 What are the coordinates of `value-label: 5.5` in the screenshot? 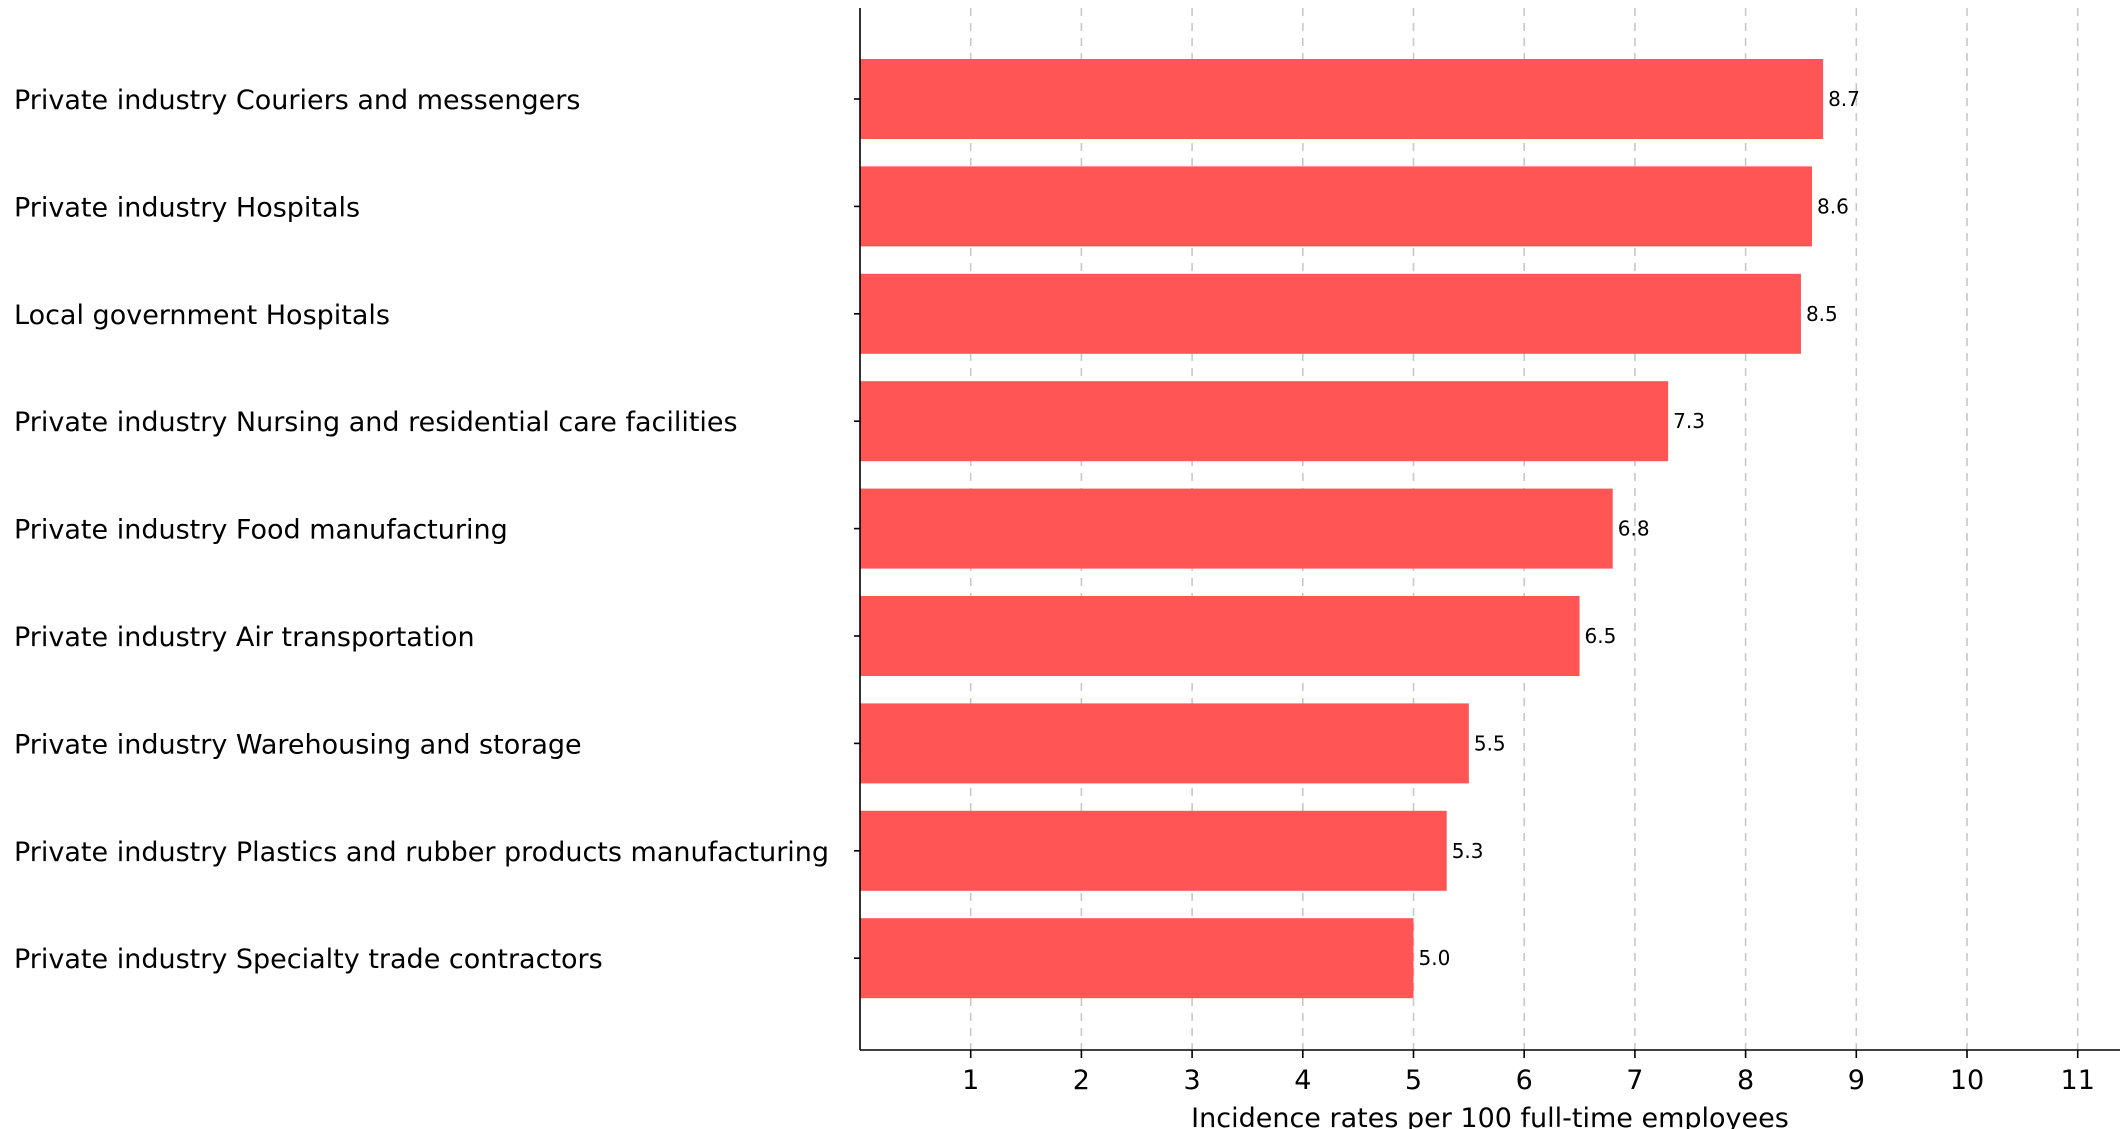 It's located at (1490, 743).